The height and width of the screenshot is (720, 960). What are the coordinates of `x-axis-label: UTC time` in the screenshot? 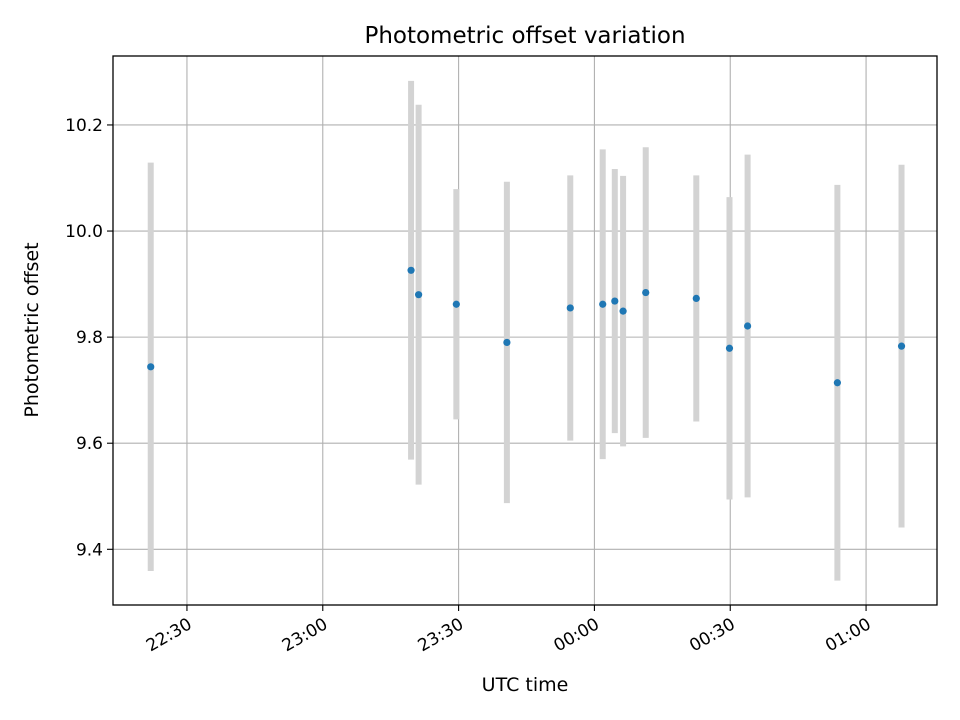 It's located at (525, 685).